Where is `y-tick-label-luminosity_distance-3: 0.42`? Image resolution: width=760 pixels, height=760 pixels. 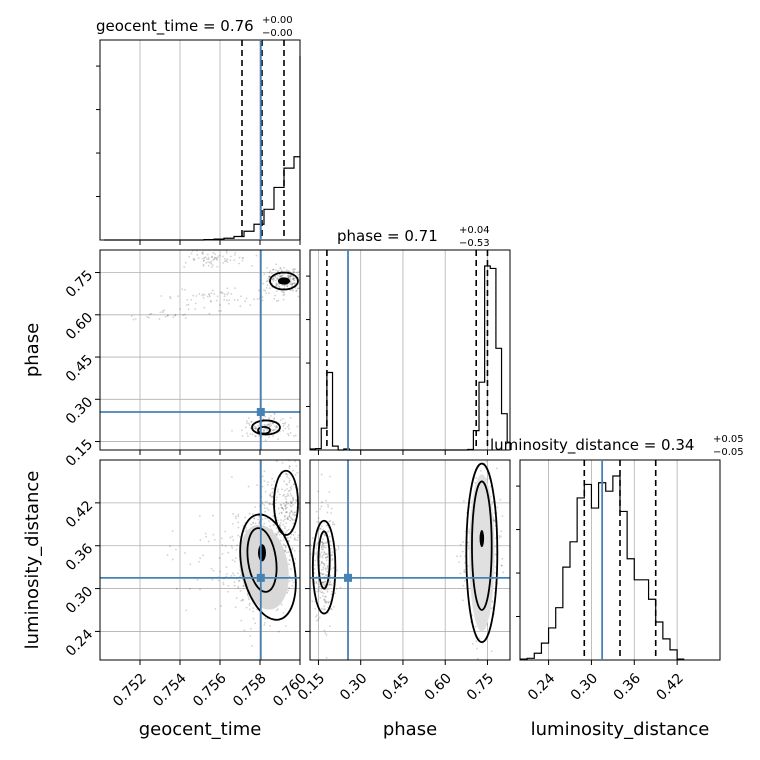
y-tick-label-luminosity_distance-3: 0.42 is located at coordinates (79, 514).